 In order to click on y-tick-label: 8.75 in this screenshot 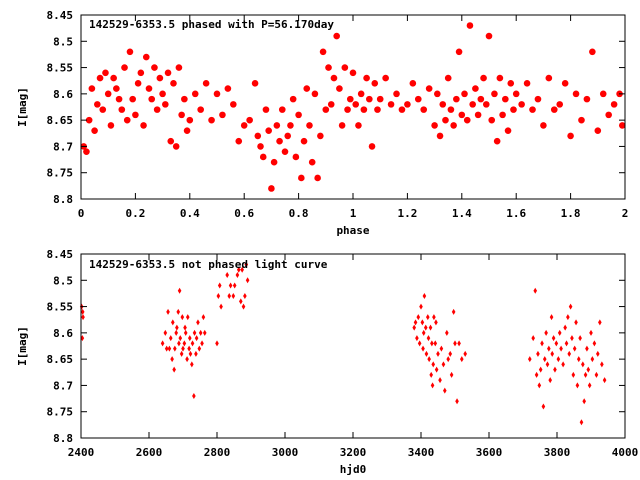, I will do `click(60, 412)`.